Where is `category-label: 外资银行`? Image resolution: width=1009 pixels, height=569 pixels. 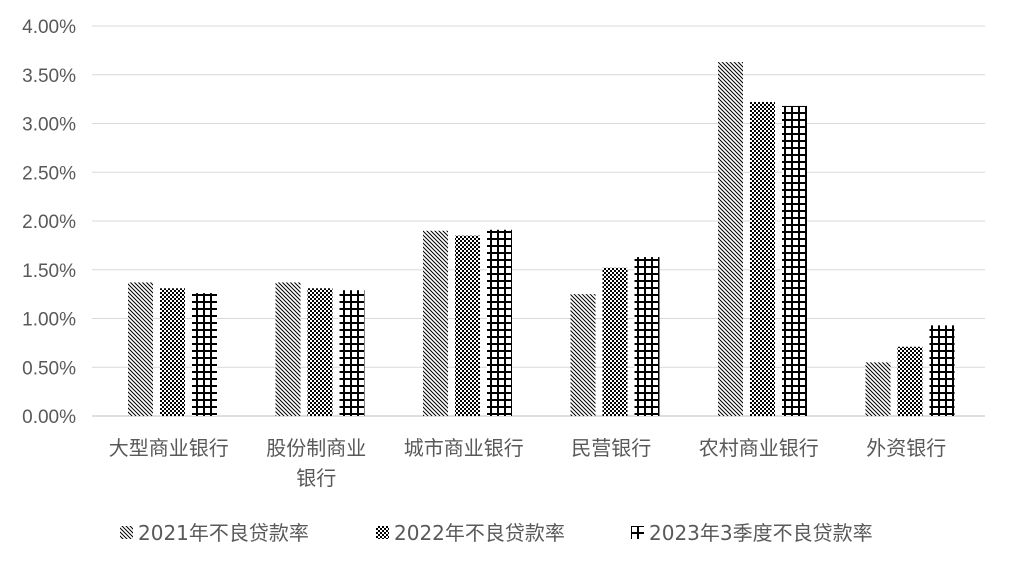
category-label: 外资银行 is located at coordinates (906, 448).